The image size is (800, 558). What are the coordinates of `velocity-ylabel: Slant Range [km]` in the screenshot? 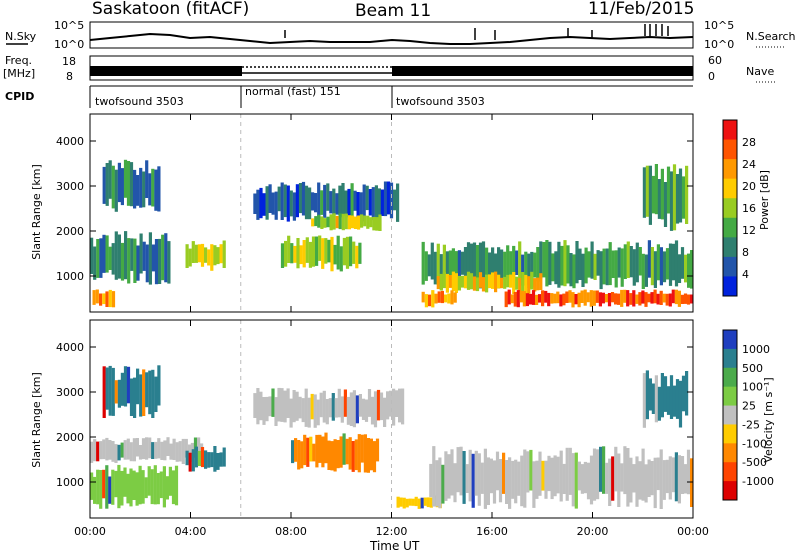 It's located at (36, 420).